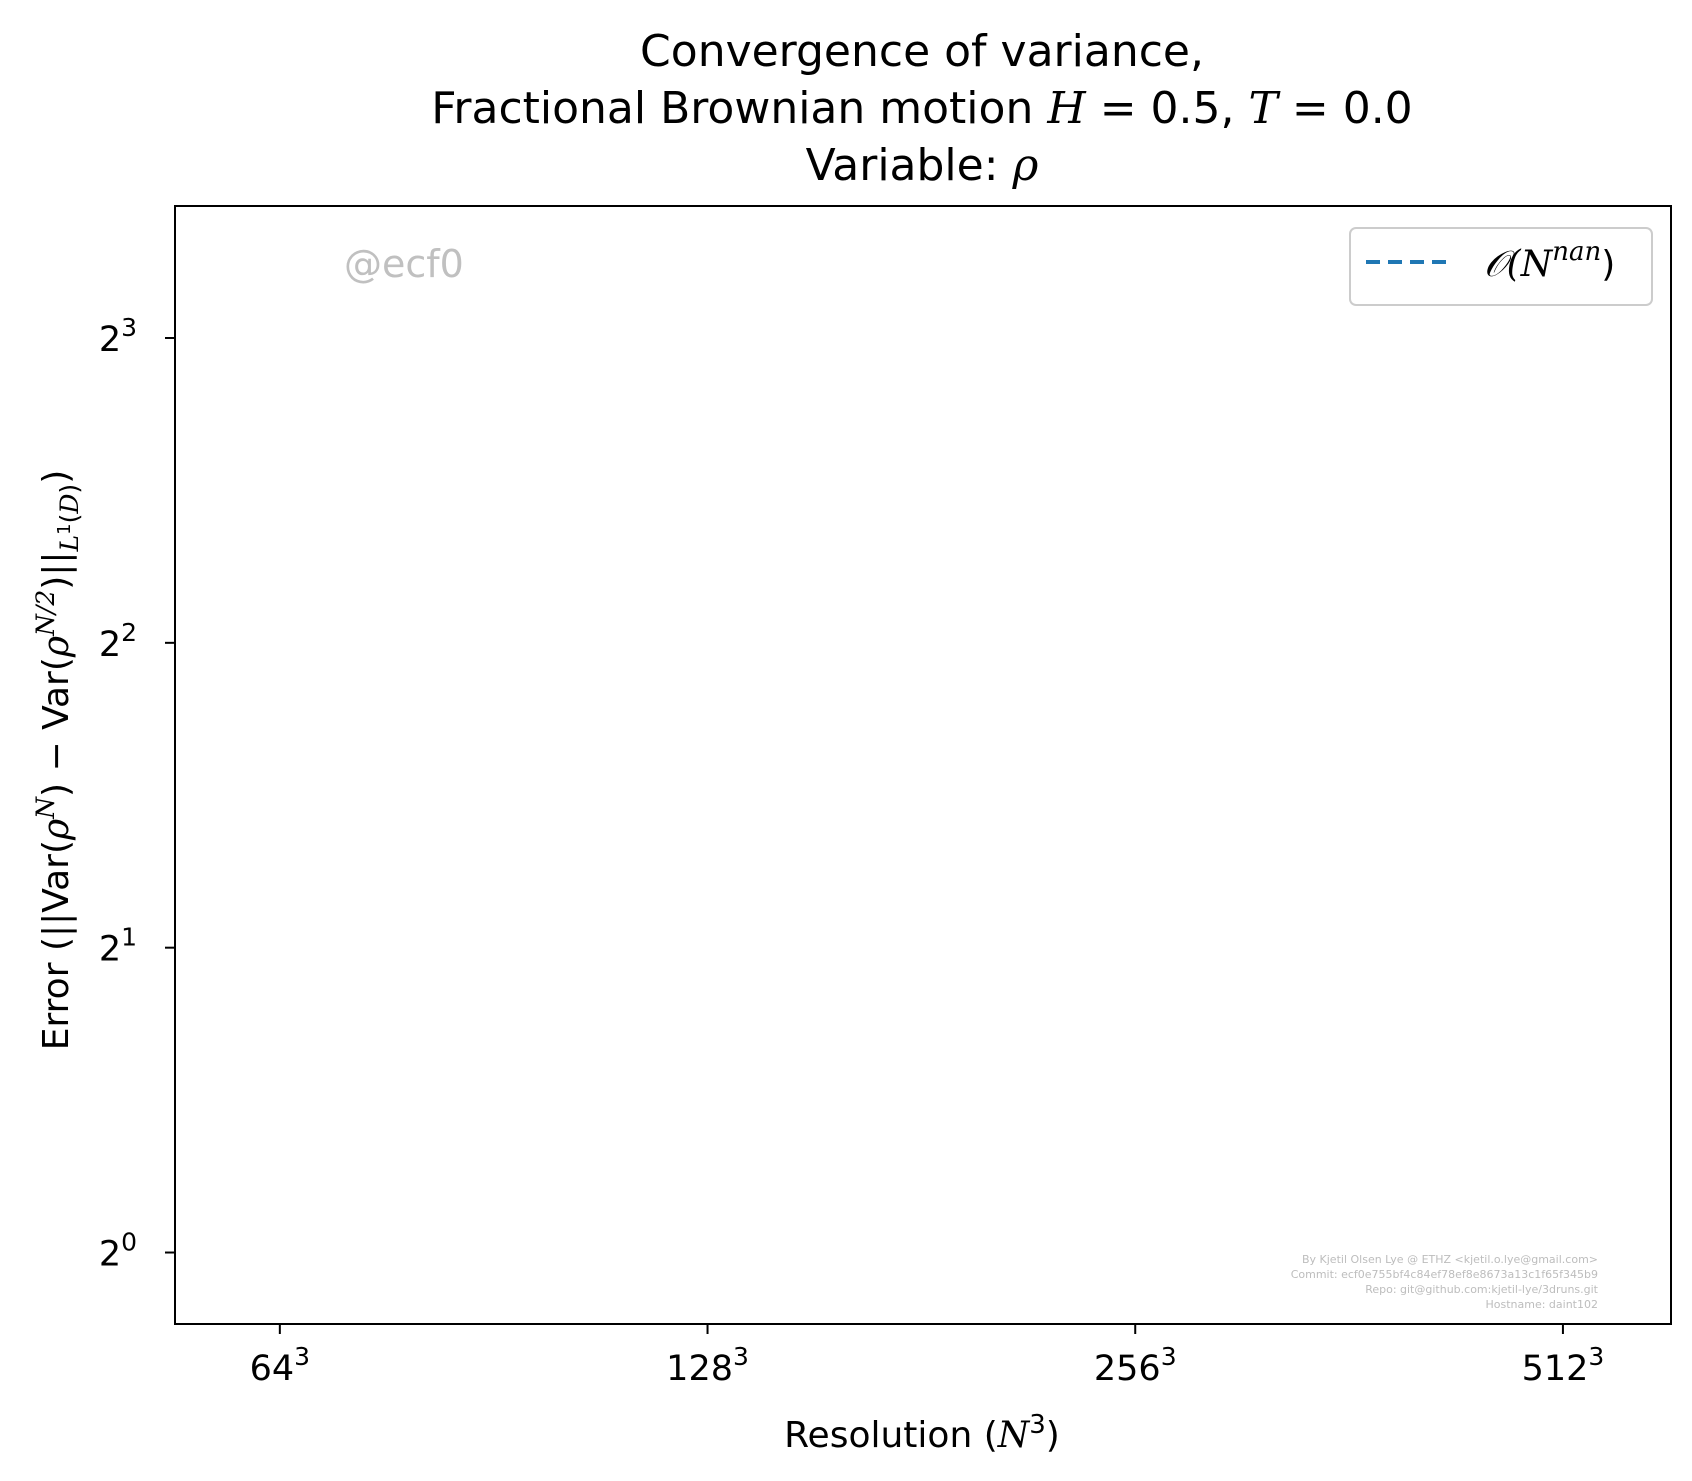  What do you see at coordinates (118, 641) in the screenshot?
I see `y-tick-label-2: 22` at bounding box center [118, 641].